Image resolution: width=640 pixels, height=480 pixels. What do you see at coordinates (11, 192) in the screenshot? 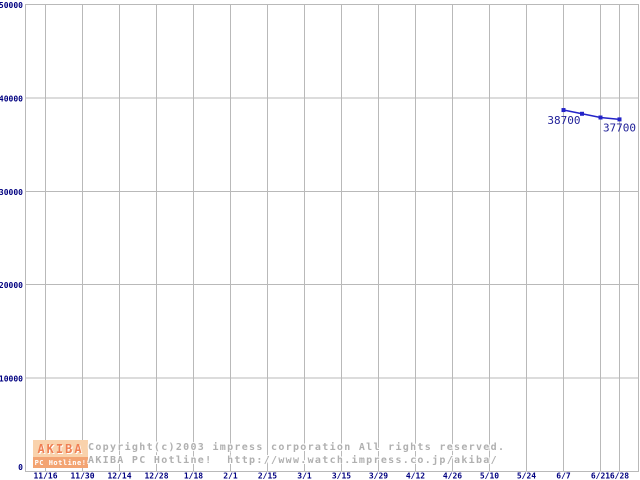
I see `y-axis-tick-label: 30000` at bounding box center [11, 192].